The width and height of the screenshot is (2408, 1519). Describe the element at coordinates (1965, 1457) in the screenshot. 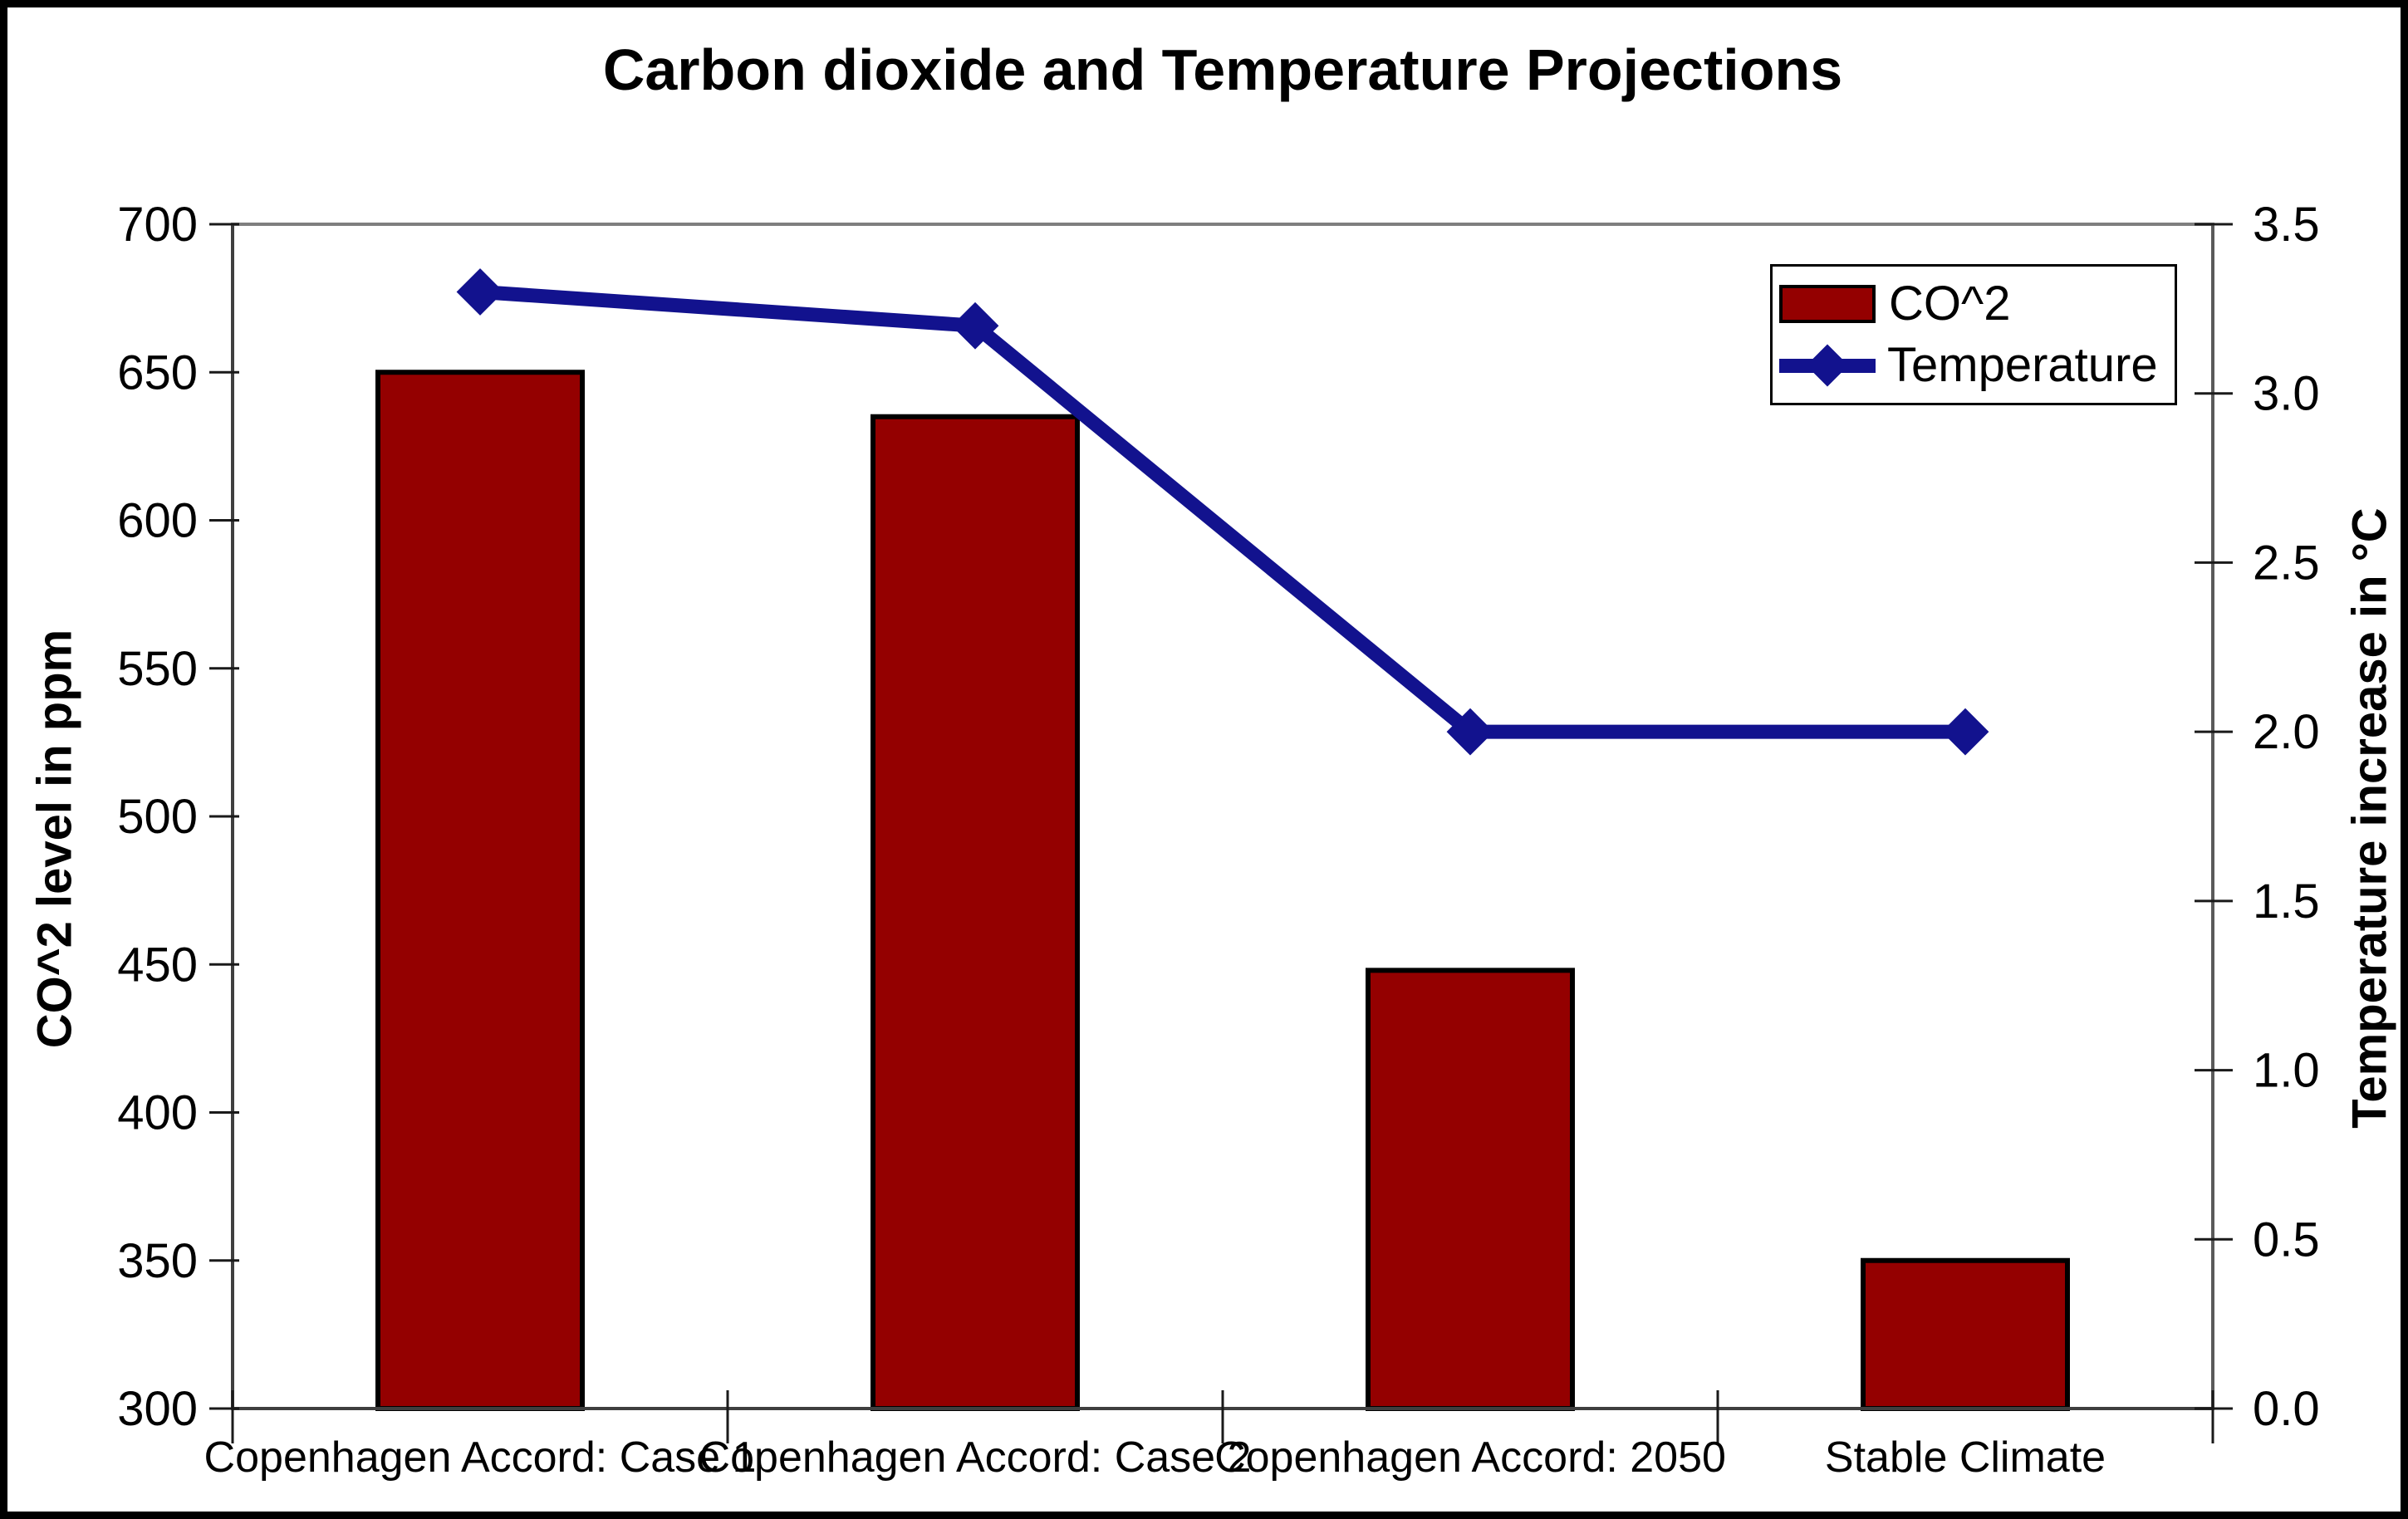

I see `x-category-label: Stable Climate` at that location.